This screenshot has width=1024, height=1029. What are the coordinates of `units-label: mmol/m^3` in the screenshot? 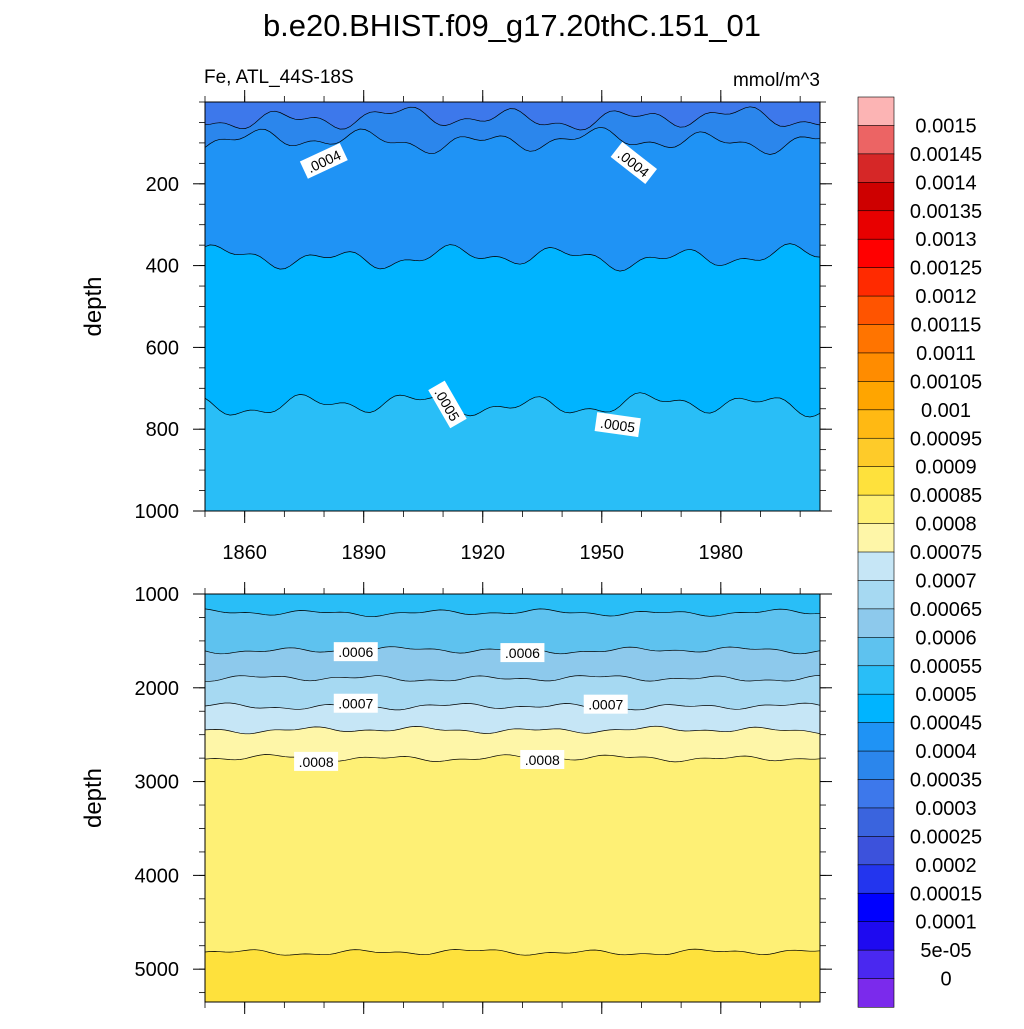 It's located at (776, 80).